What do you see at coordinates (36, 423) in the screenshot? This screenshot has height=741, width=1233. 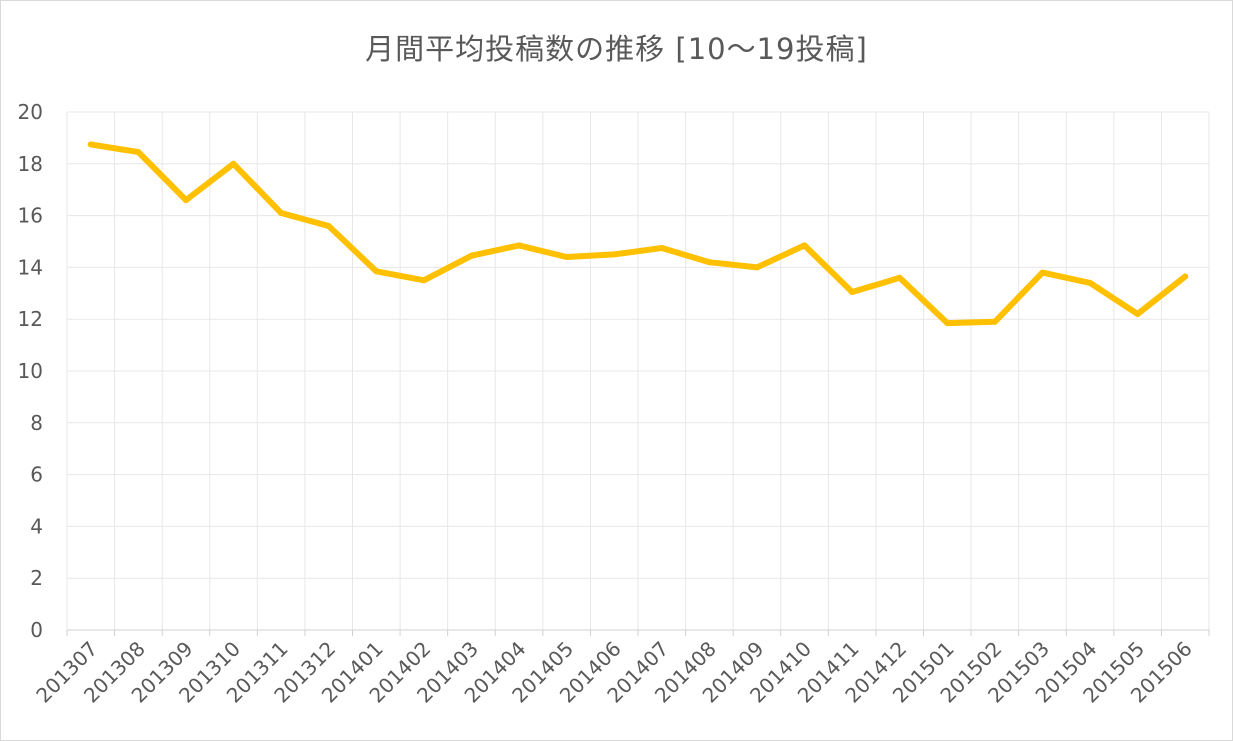 I see `y-tick-label: 8` at bounding box center [36, 423].